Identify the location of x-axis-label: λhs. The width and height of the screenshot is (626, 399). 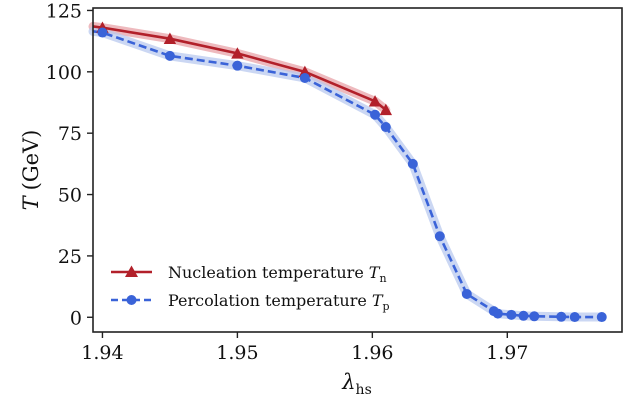
(356, 384).